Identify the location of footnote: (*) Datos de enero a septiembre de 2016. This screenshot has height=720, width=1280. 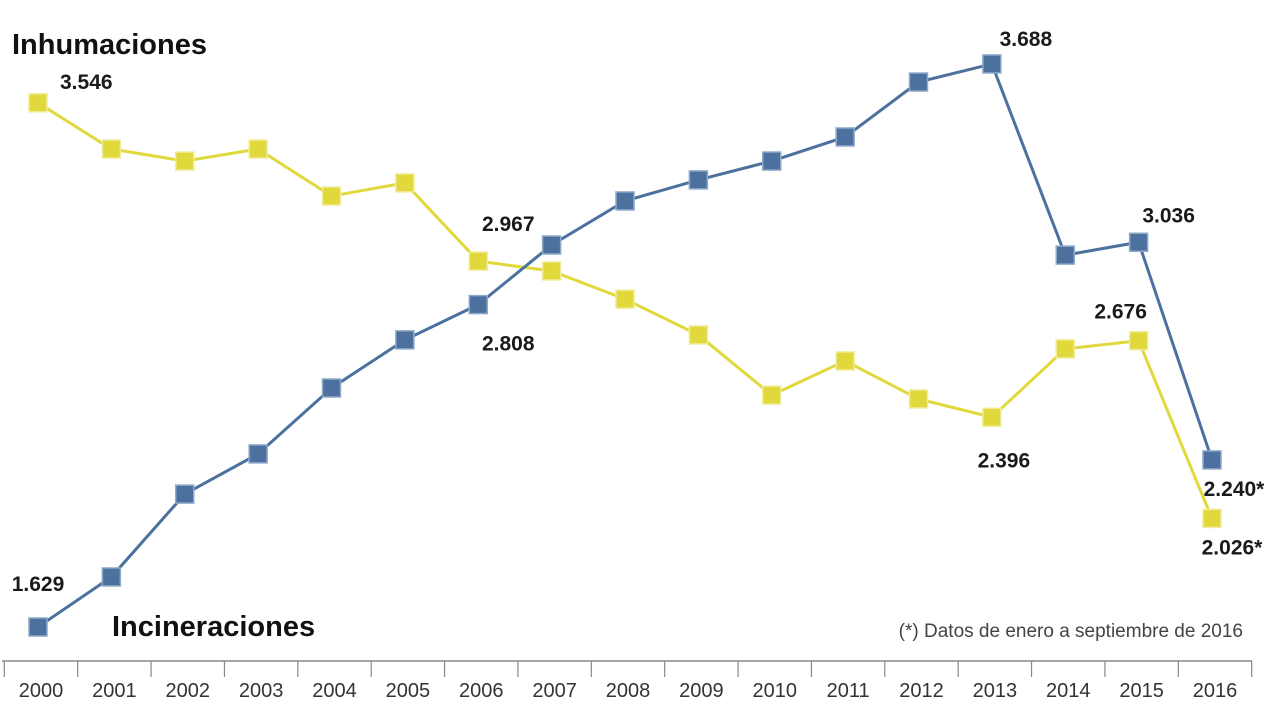
(1071, 631).